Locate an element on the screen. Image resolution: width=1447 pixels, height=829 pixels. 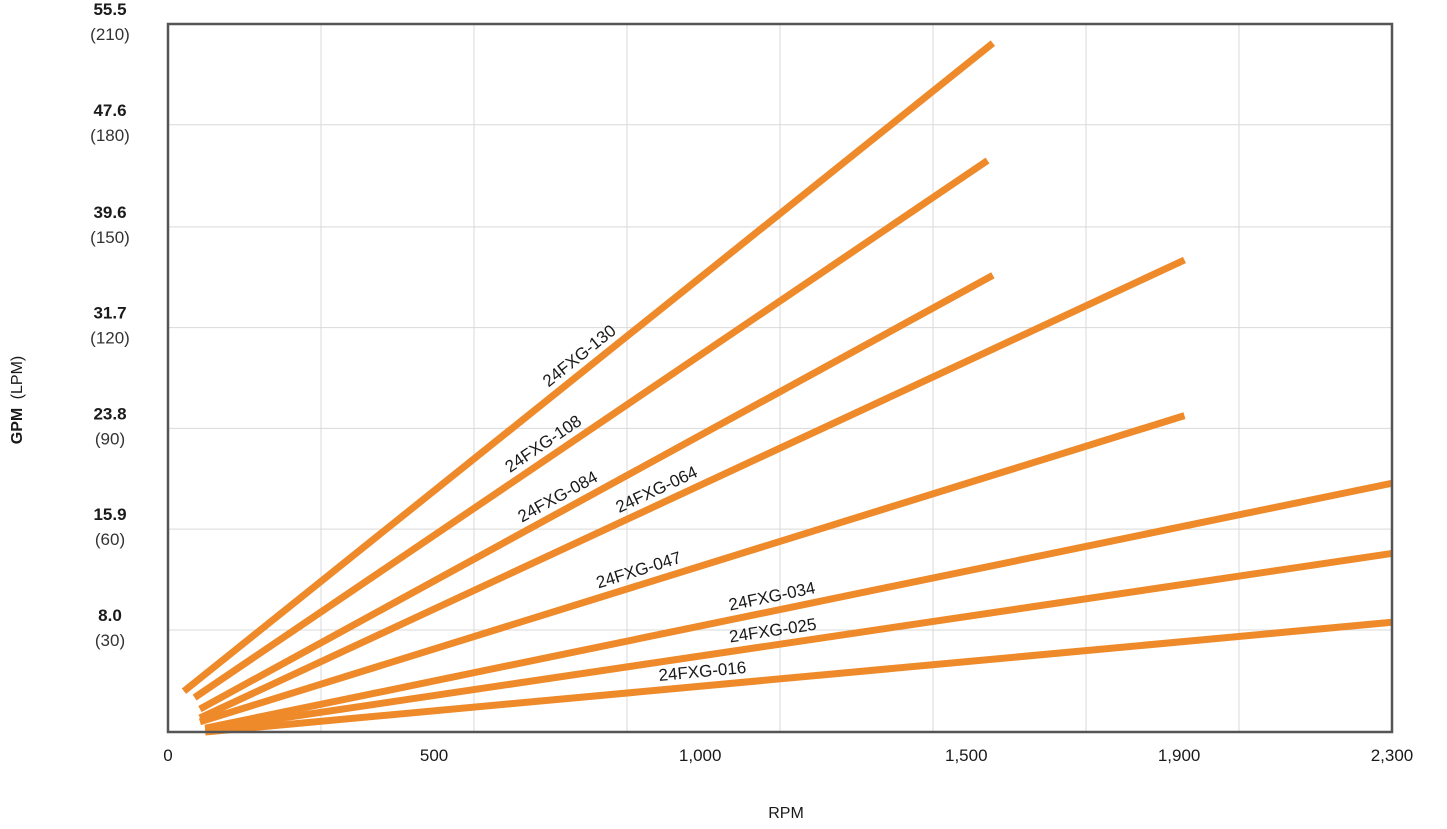
y-tick-sublabel: (120) is located at coordinates (110, 338).